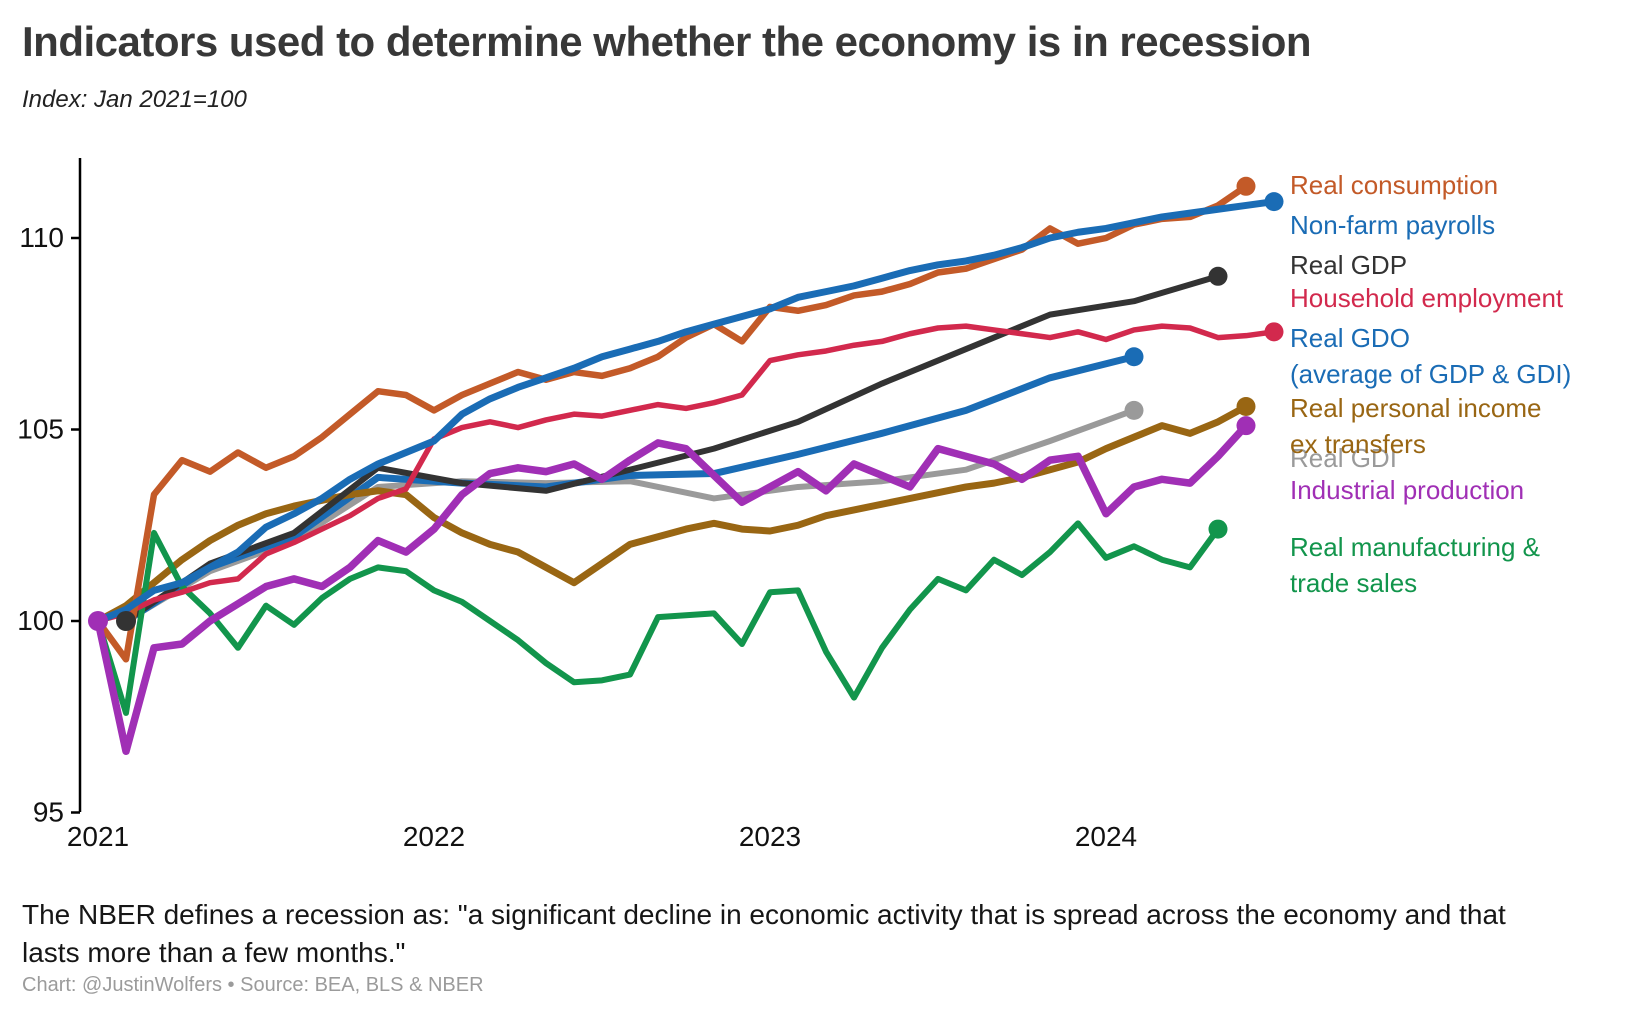 This screenshot has height=1020, width=1640. Describe the element at coordinates (40, 429) in the screenshot. I see `y-tick-label-105: 105` at that location.